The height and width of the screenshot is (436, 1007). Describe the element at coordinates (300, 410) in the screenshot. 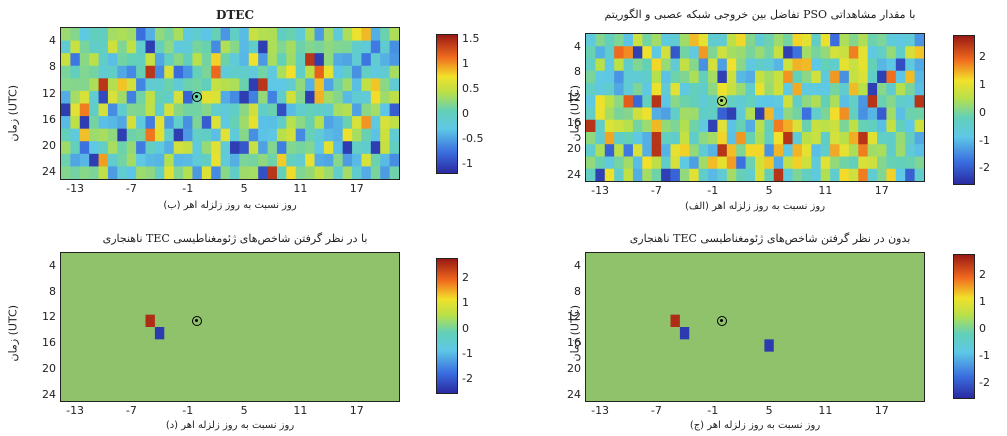

I see `x-tick-label: 11` at that location.